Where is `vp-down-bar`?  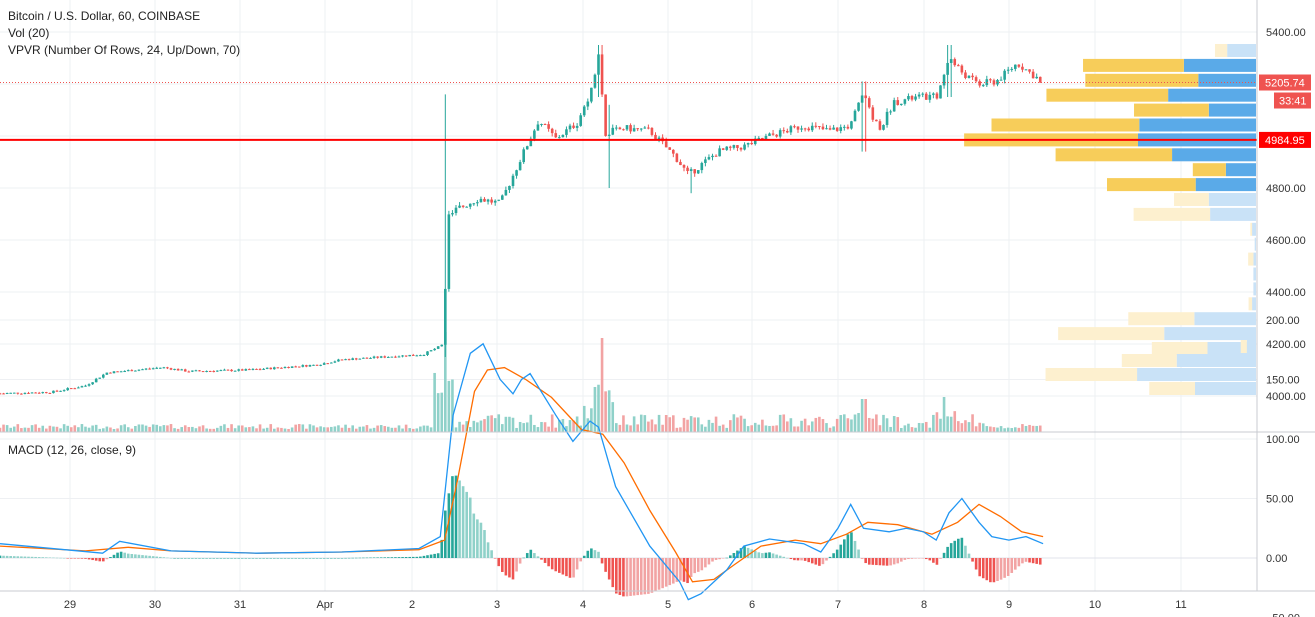 vp-down-bar is located at coordinates (1251, 259).